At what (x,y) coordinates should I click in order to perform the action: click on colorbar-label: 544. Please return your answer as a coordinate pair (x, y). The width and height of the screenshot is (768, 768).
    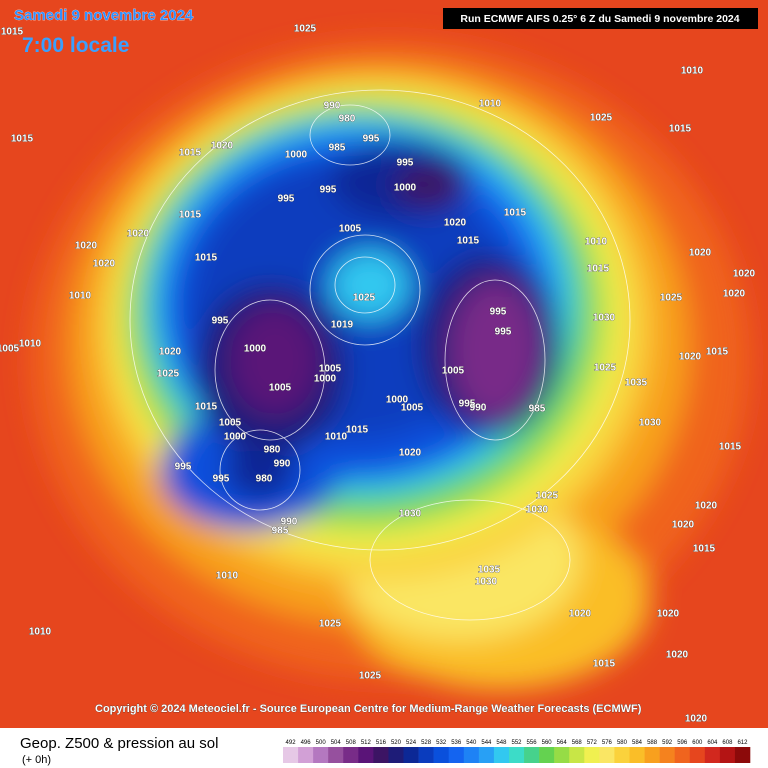
    Looking at the image, I should click on (486, 743).